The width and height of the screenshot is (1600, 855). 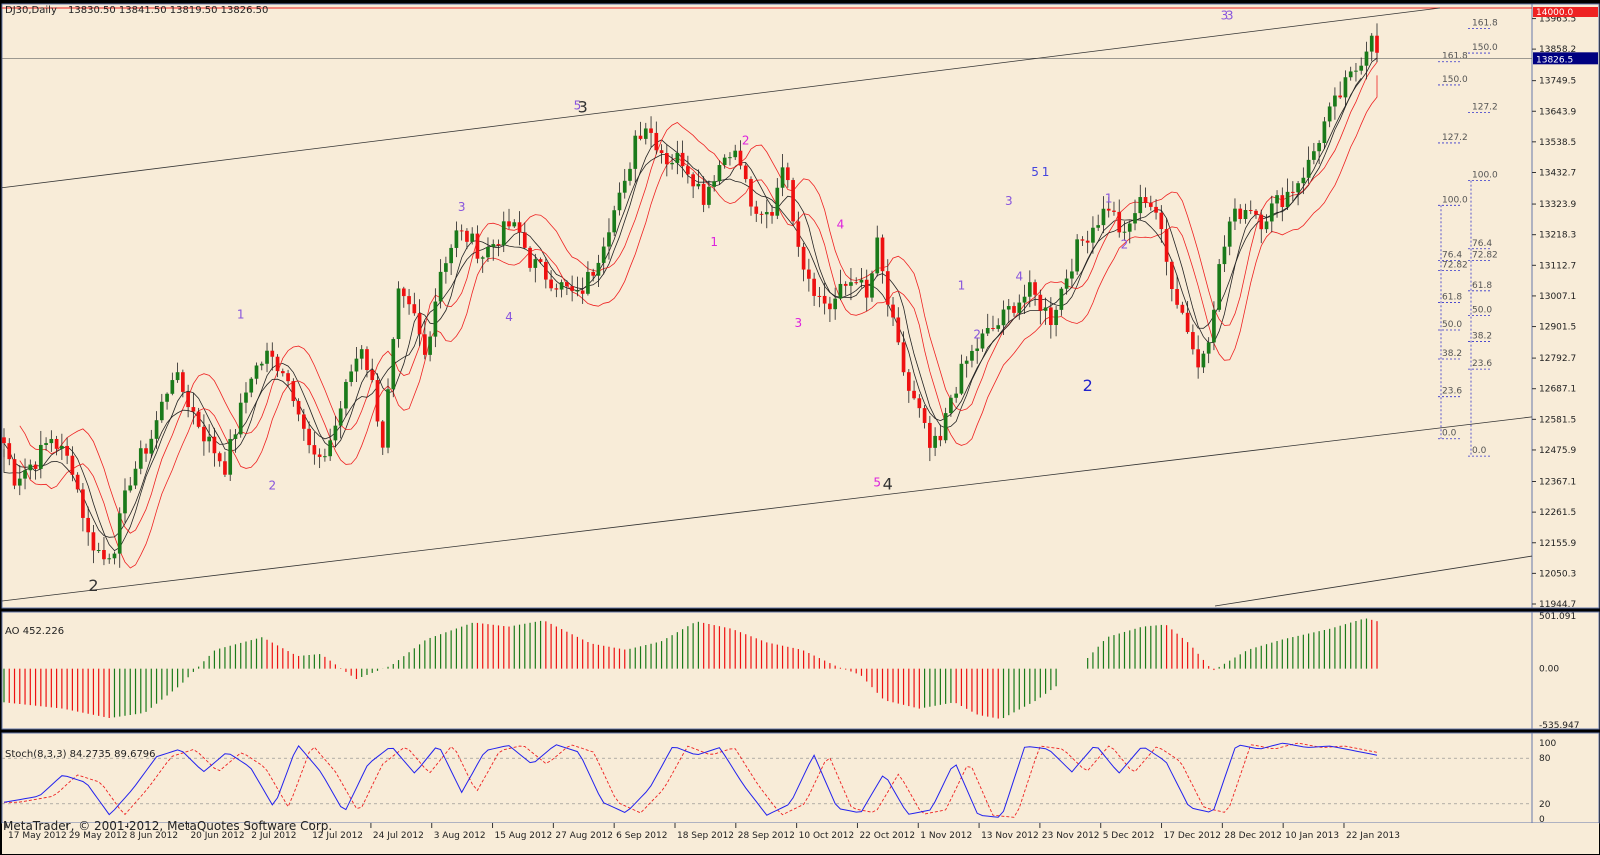 What do you see at coordinates (690, 668) in the screenshot?
I see `awesome-oscillator-pane` at bounding box center [690, 668].